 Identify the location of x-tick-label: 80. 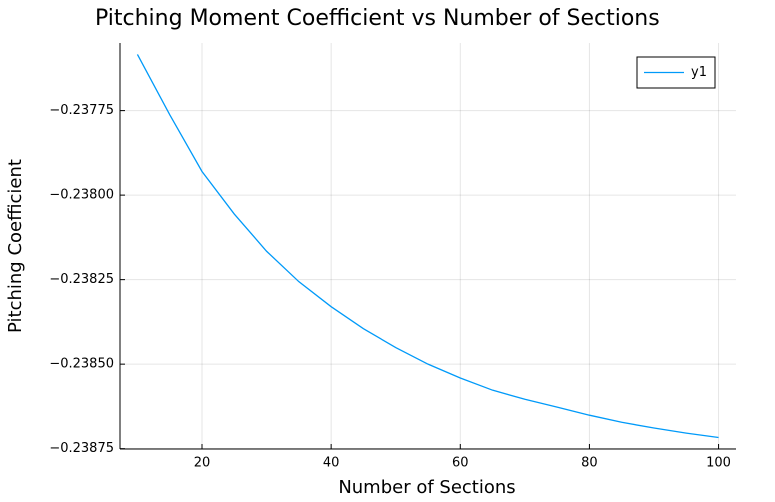
(589, 463).